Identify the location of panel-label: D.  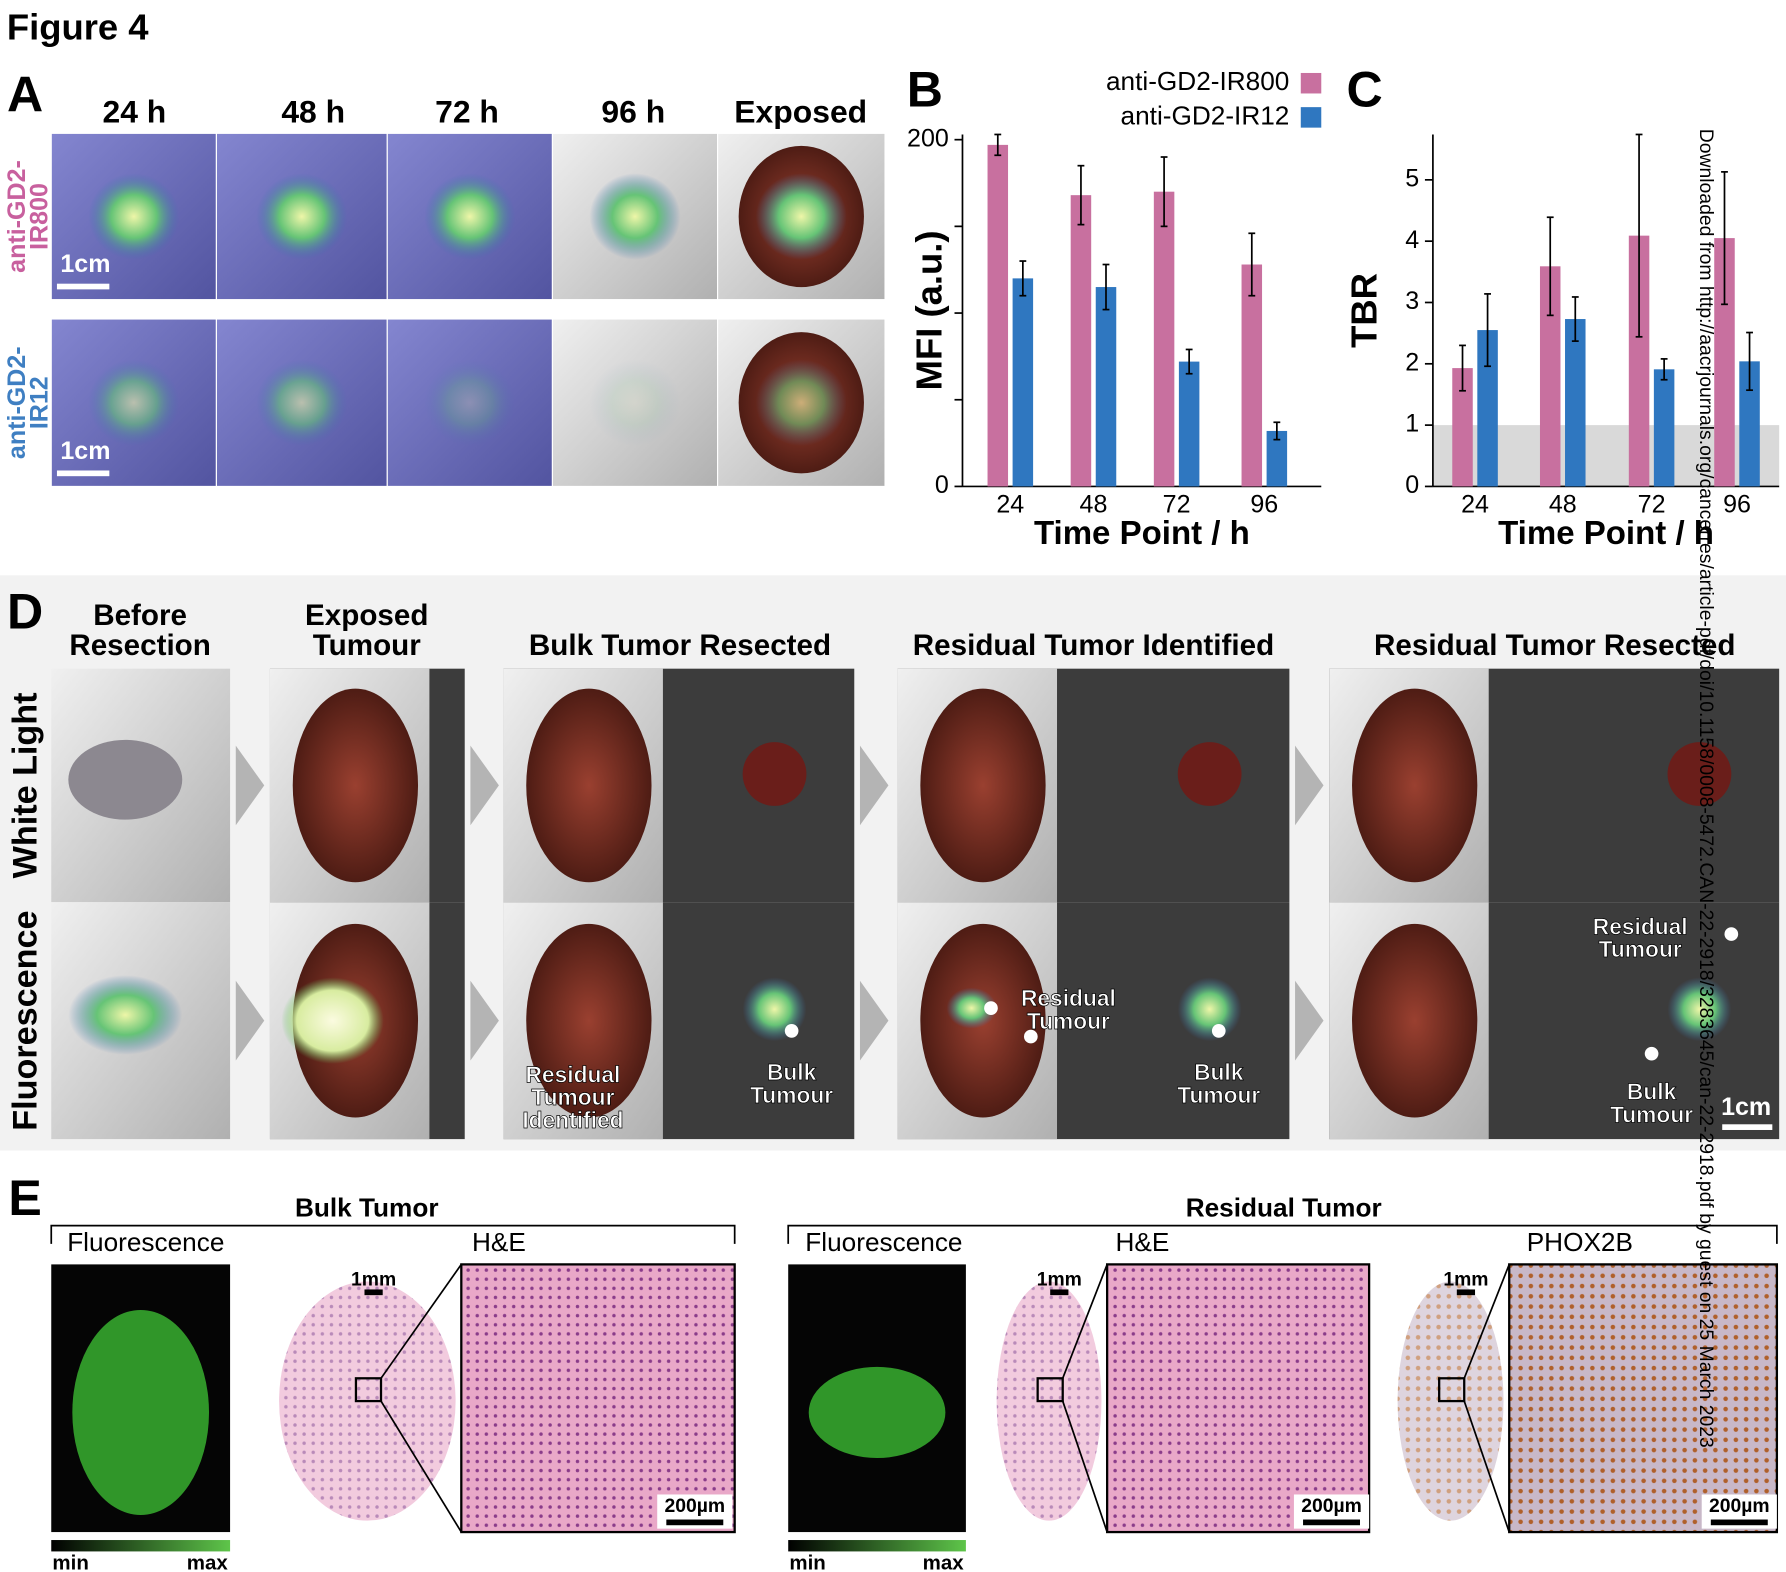
(25, 611).